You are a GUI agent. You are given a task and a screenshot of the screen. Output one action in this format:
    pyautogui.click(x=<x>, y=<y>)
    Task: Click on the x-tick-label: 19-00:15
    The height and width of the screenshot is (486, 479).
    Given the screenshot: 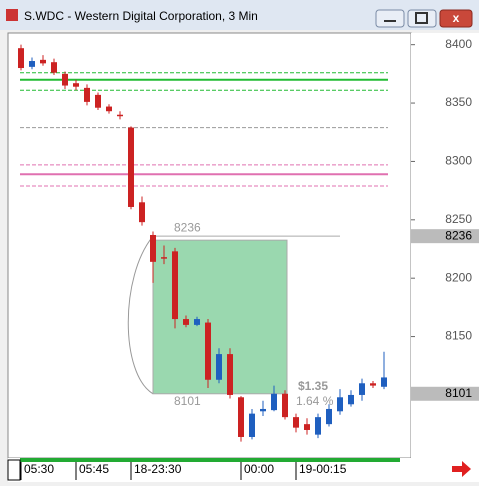 What is the action you would take?
    pyautogui.click(x=323, y=469)
    